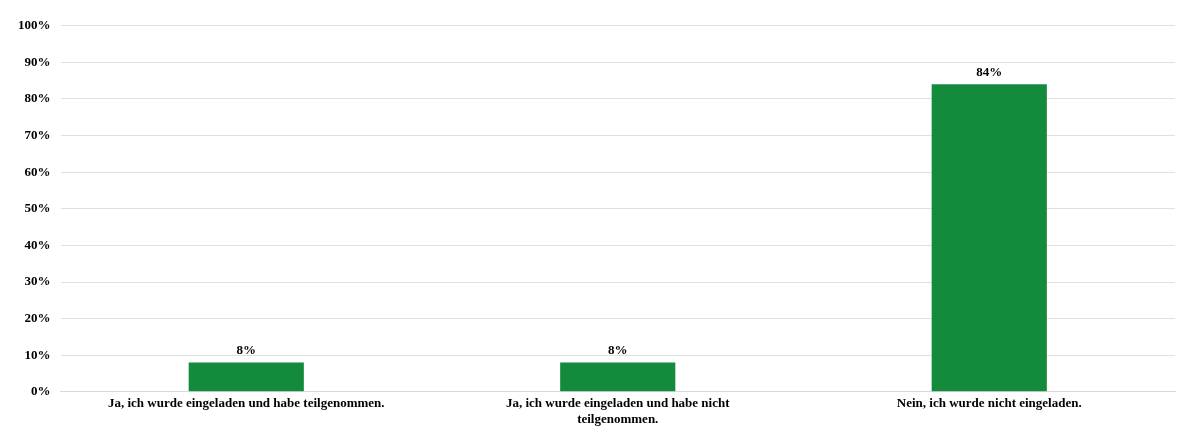 The image size is (1193, 439). I want to click on x-tick-label: Ja, ich wurde eingeladen und habe teilgenommen., so click(246, 402).